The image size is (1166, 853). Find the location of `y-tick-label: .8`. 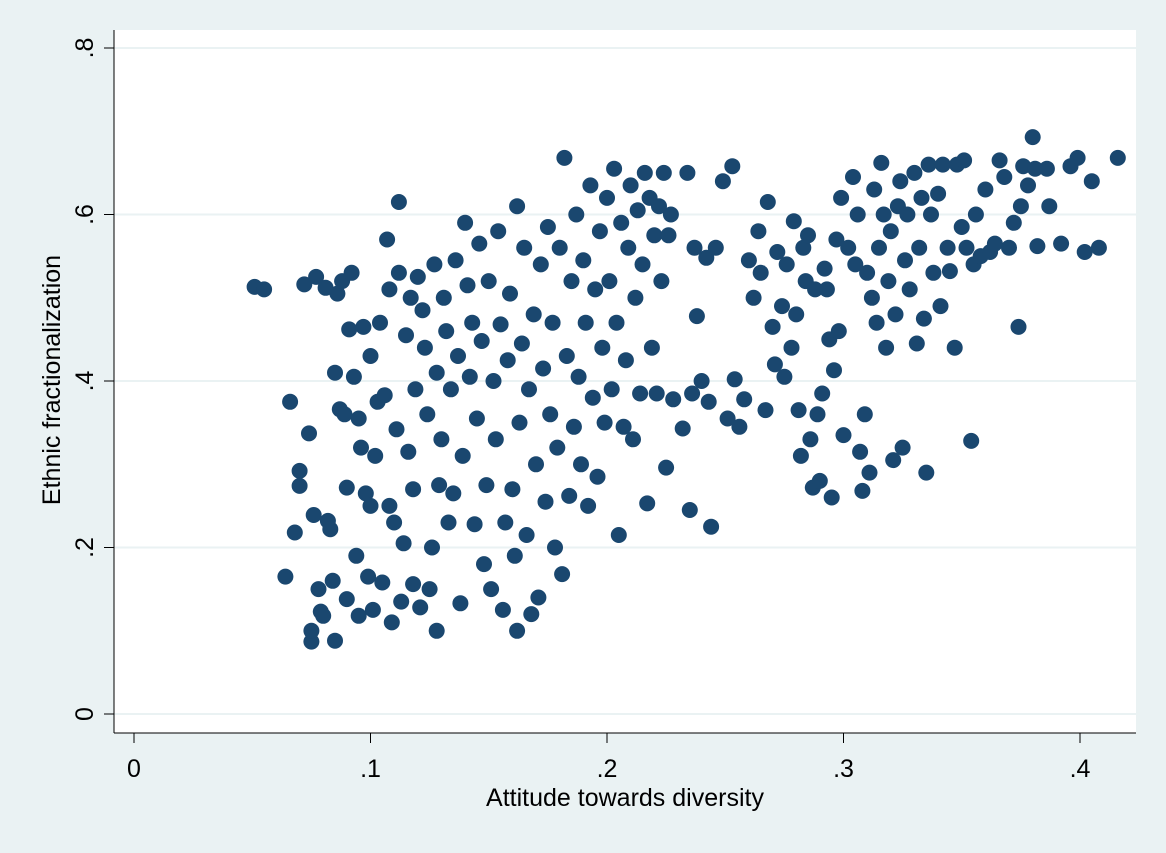

y-tick-label: .8 is located at coordinates (85, 48).